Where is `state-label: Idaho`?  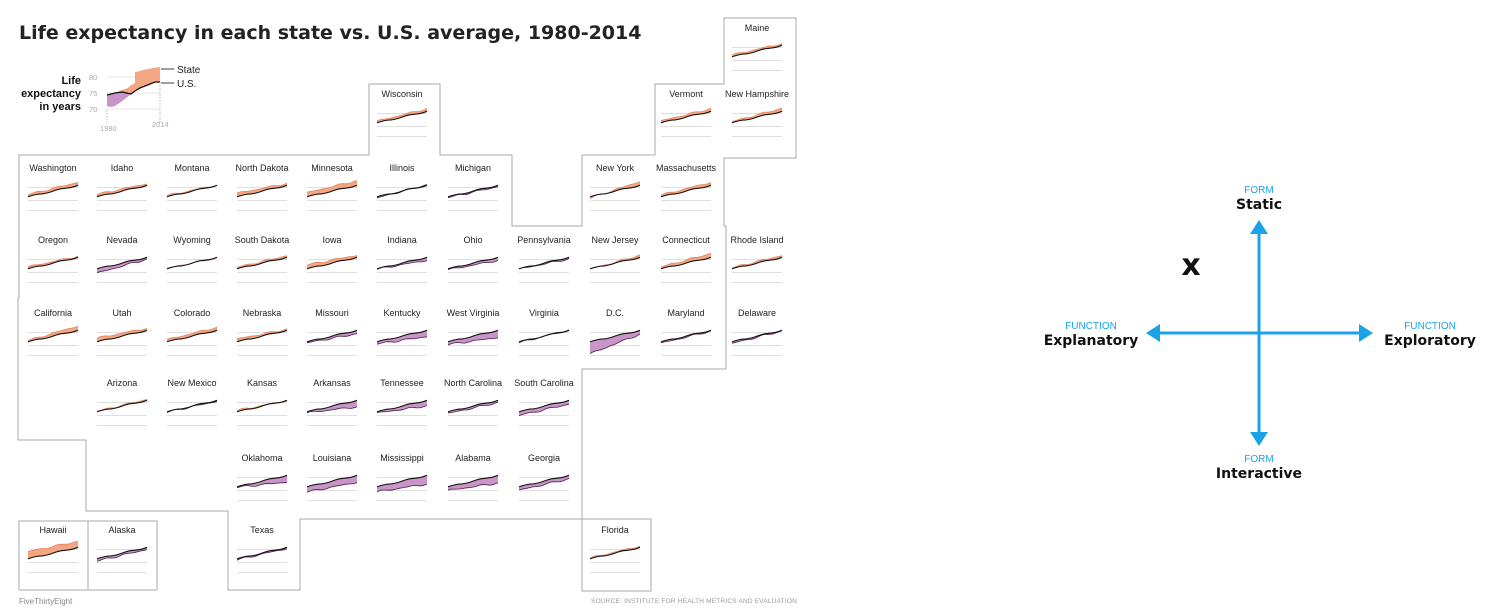
state-label: Idaho is located at coordinates (122, 168).